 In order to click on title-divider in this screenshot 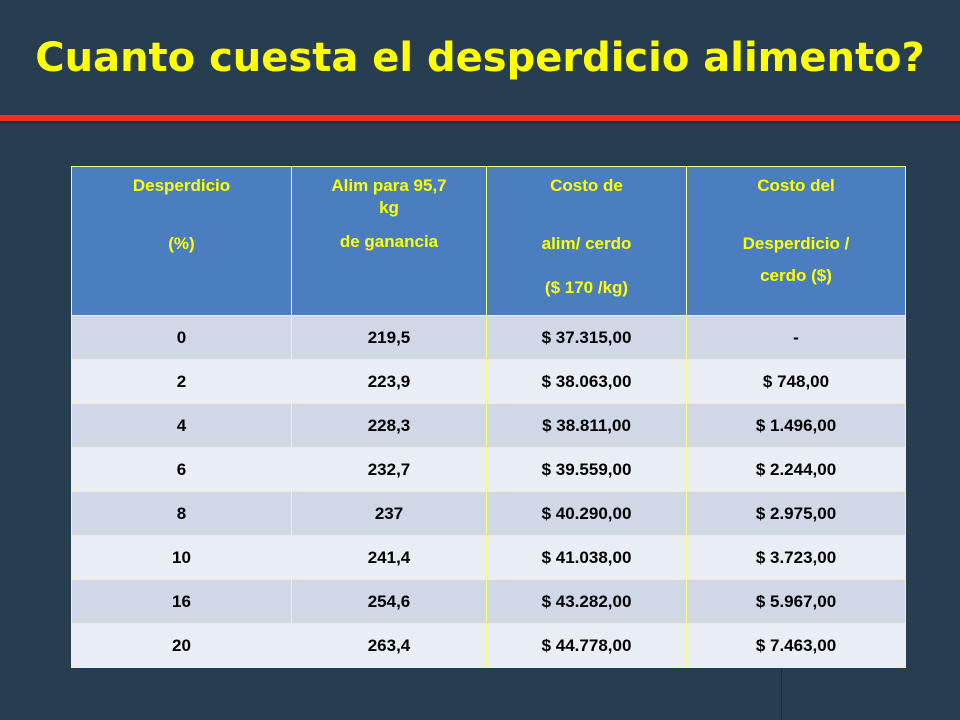, I will do `click(480, 118)`.